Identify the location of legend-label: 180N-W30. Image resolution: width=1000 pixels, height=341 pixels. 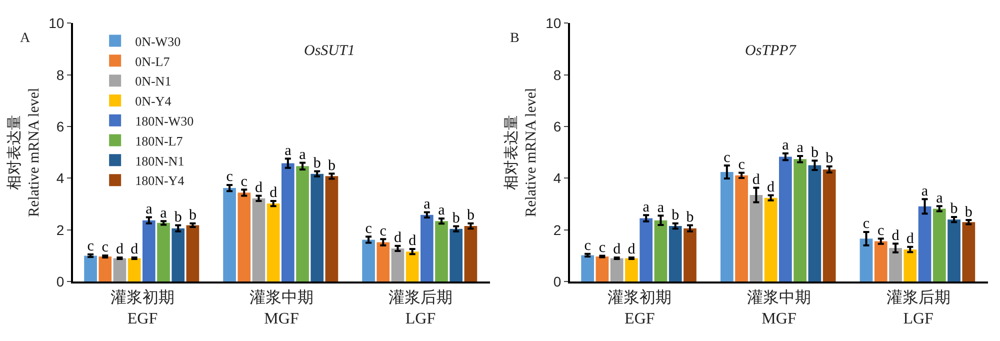
(164, 120).